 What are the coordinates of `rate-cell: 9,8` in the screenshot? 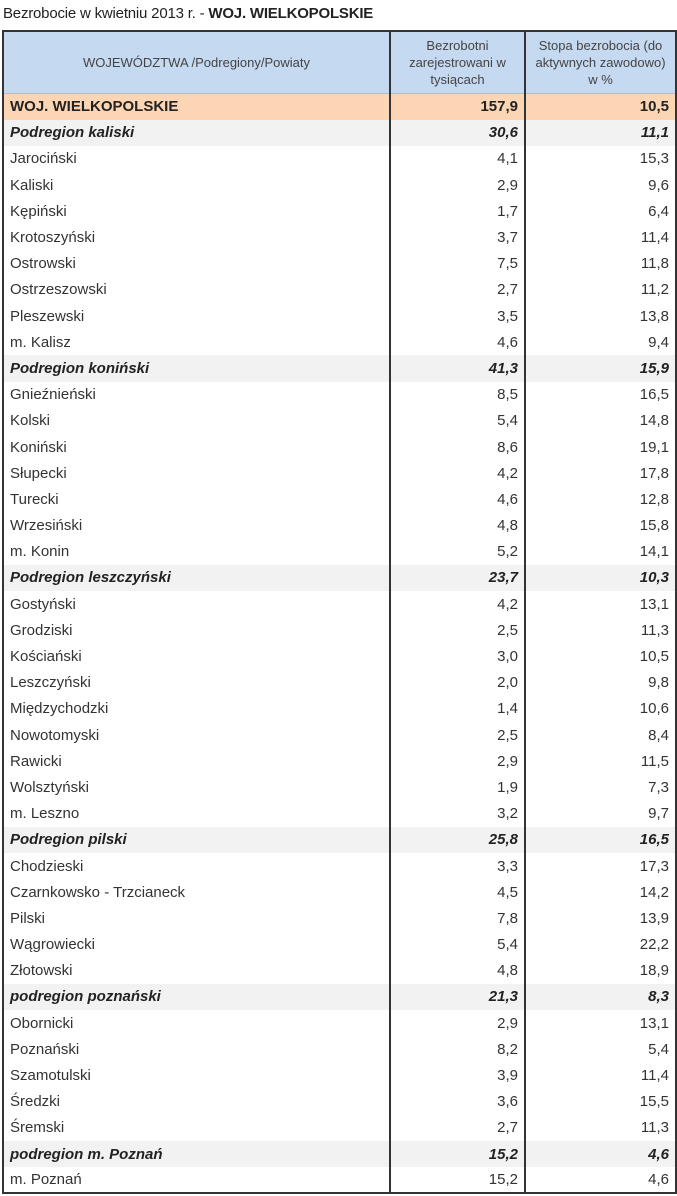 It's located at (600, 682).